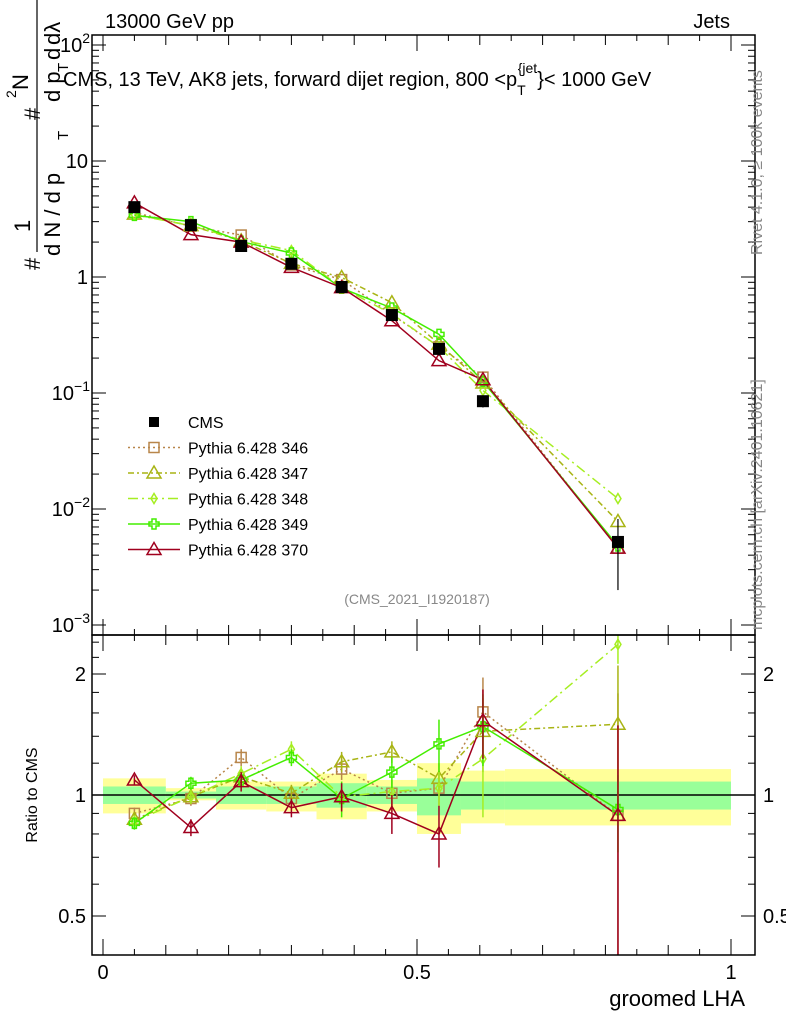 This screenshot has width=786, height=1024. Describe the element at coordinates (248, 449) in the screenshot. I see `legend-label: Pythia 6.428 346` at that location.